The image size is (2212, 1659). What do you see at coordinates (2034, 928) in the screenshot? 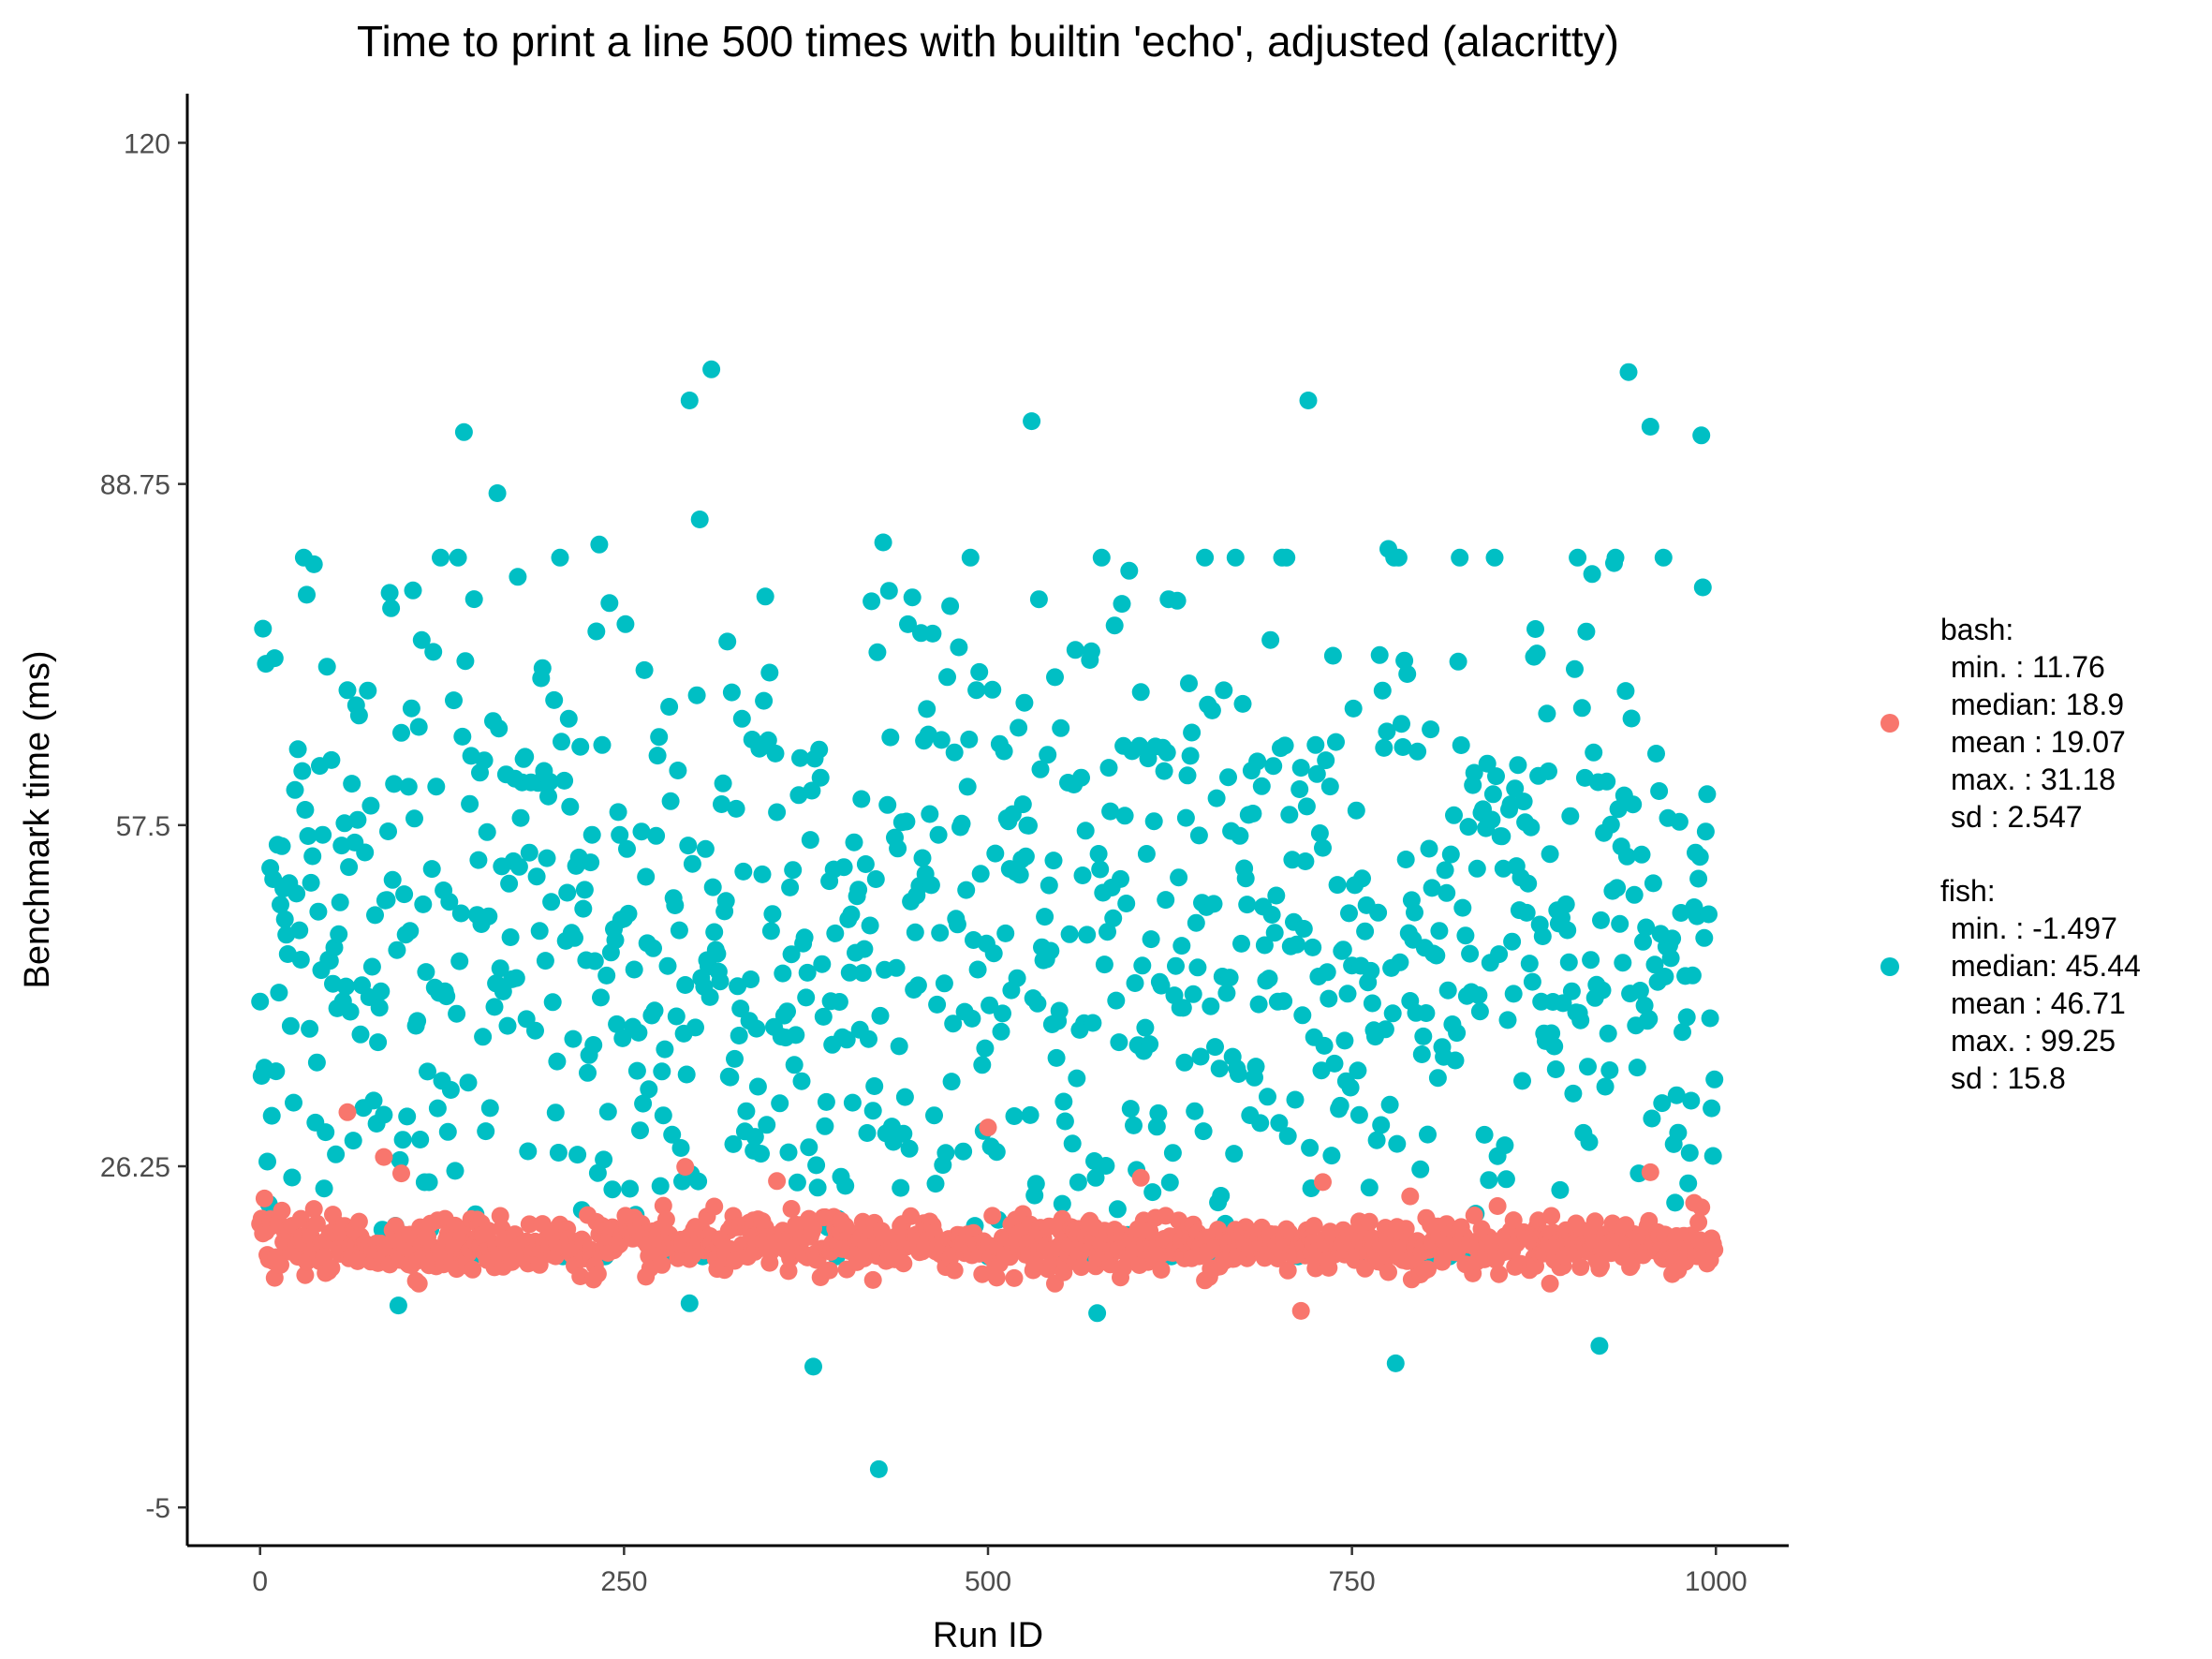
I see `legend-fish-min: min. : -1.497` at bounding box center [2034, 928].